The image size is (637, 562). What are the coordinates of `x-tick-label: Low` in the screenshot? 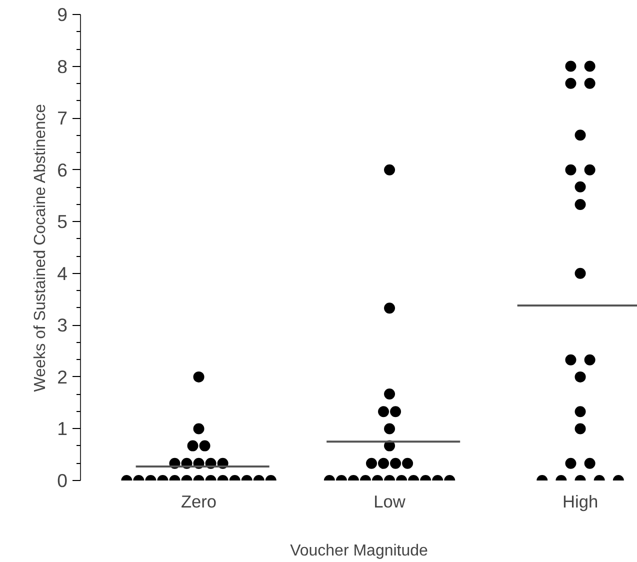 It's located at (390, 502).